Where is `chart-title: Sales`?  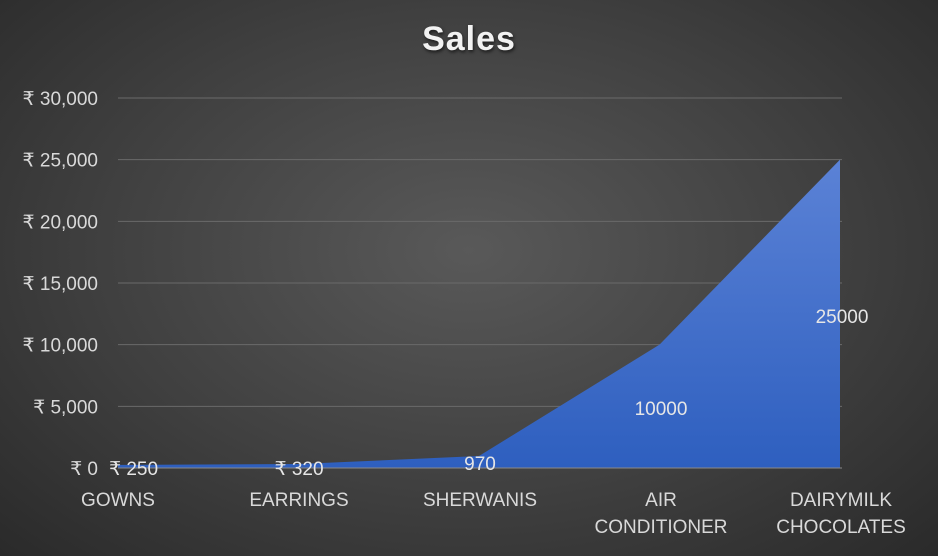 chart-title: Sales is located at coordinates (469, 39).